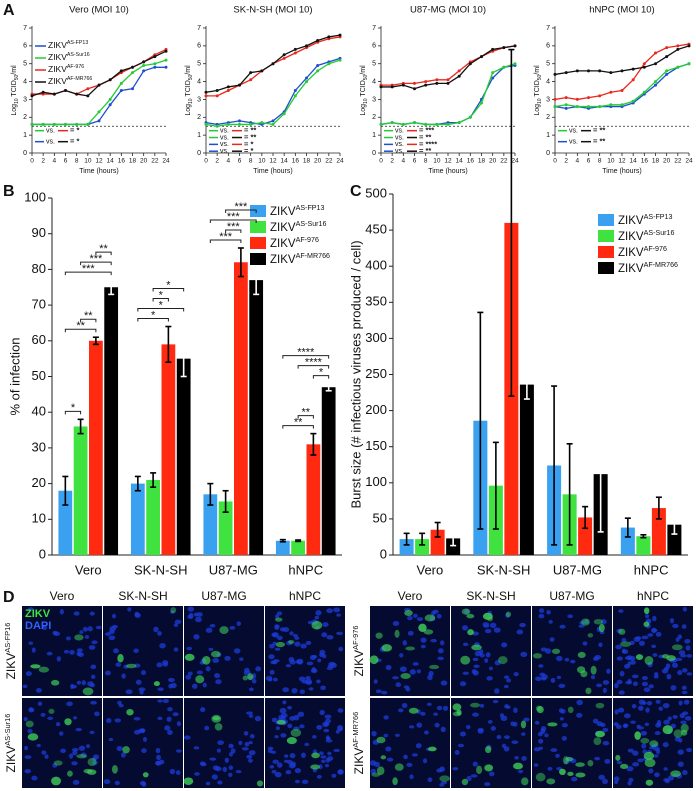  Describe the element at coordinates (376, 481) in the screenshot. I see `y-tick-label: 100` at that location.